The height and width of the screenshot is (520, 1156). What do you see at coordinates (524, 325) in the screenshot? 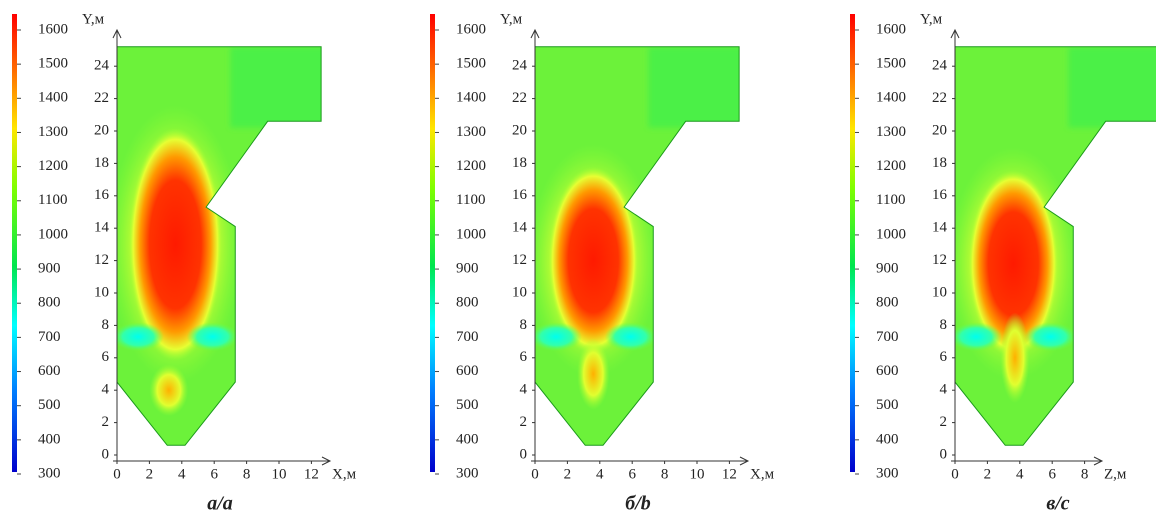
I see `y-tick-label: 8` at bounding box center [524, 325].